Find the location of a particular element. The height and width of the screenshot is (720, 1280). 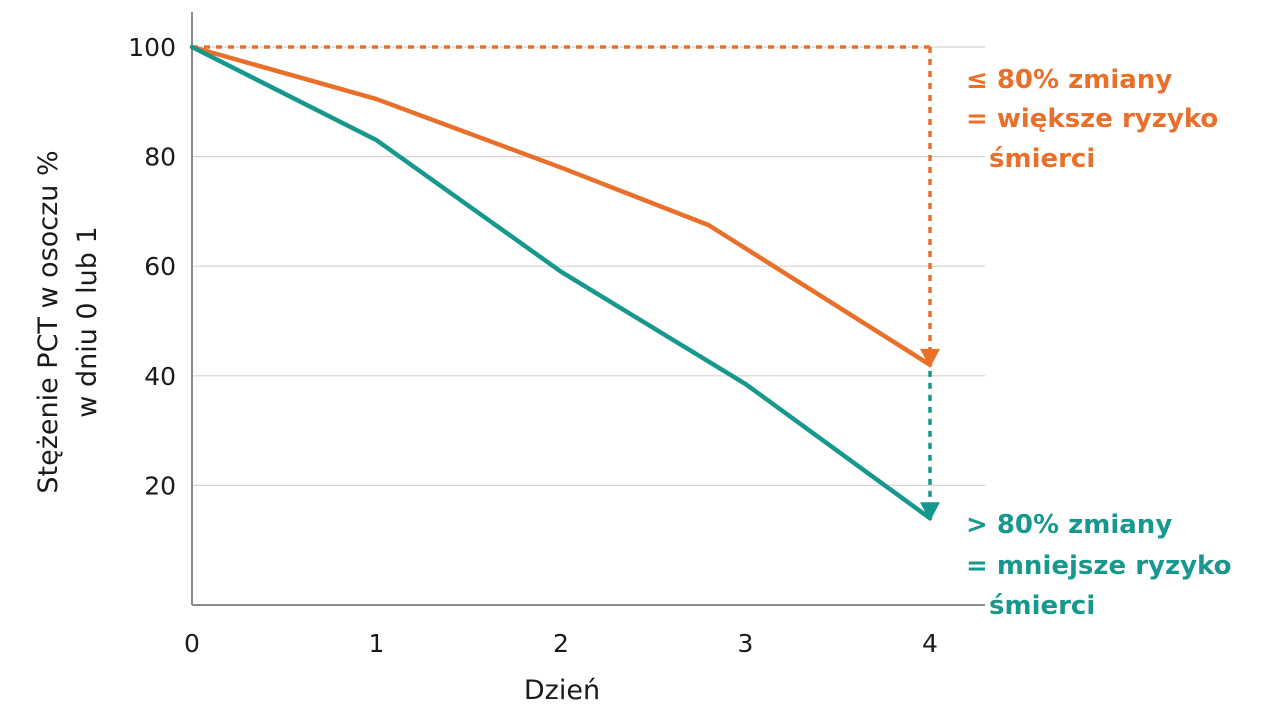

arrowhead-orange is located at coordinates (930, 358).